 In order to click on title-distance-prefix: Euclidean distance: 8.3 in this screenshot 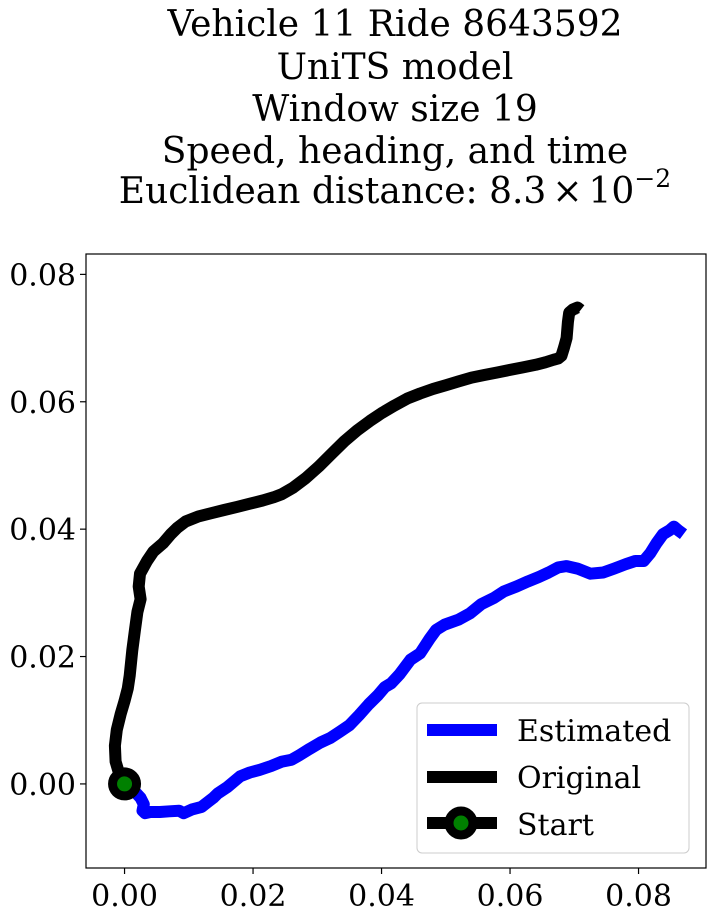, I will do `click(333, 191)`.